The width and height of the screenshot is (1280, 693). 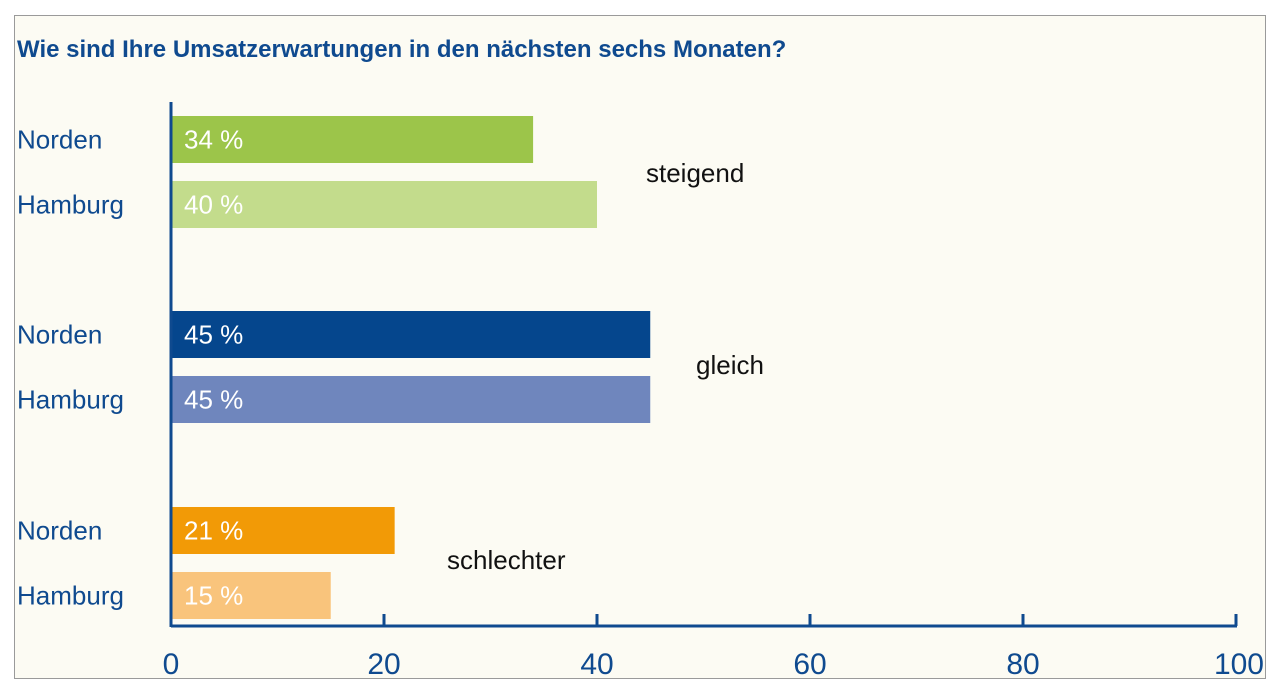 What do you see at coordinates (1022, 664) in the screenshot?
I see `x-tick-label: 80` at bounding box center [1022, 664].